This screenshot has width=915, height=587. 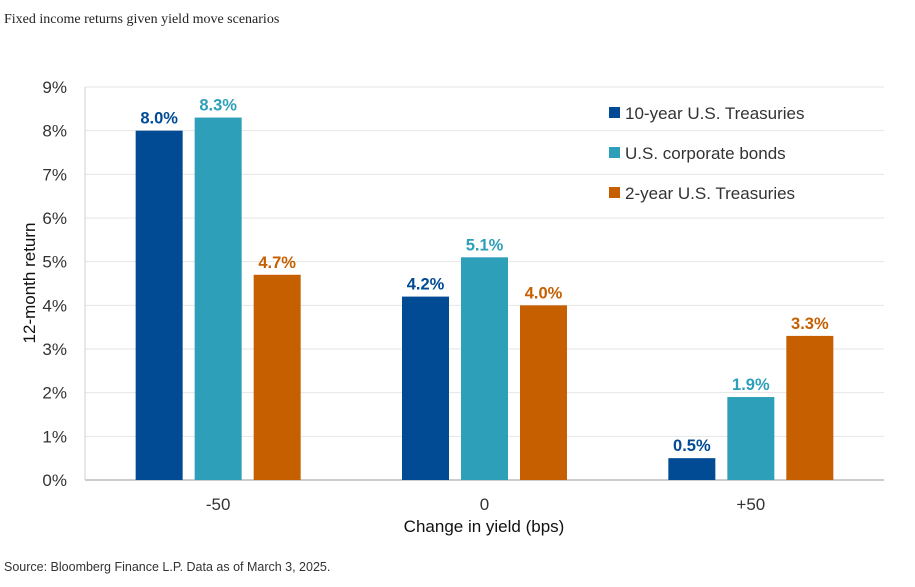 What do you see at coordinates (751, 385) in the screenshot?
I see `data-label: 1.9%` at bounding box center [751, 385].